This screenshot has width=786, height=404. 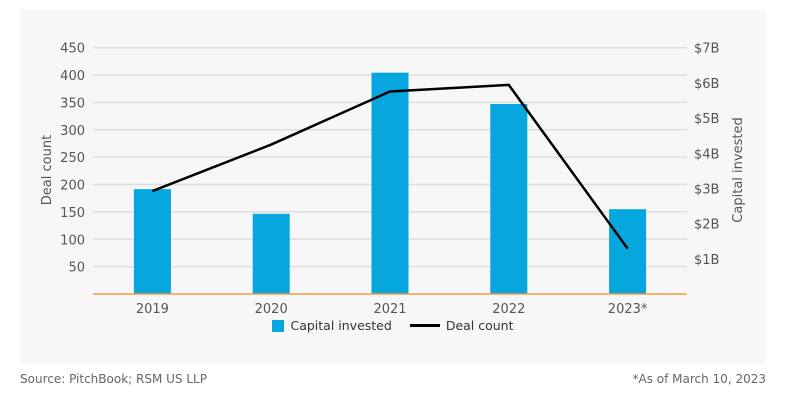 I want to click on x-tick-label: 2020, so click(x=271, y=309).